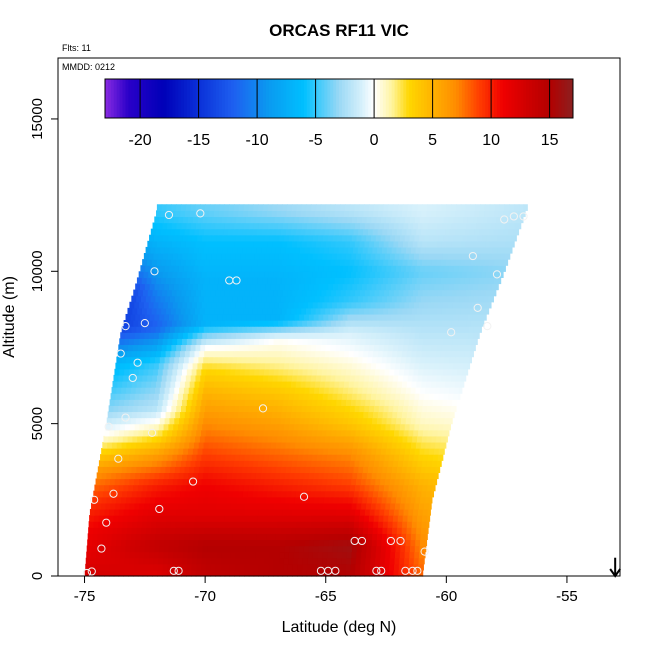 The width and height of the screenshot is (650, 650). Describe the element at coordinates (339, 113) in the screenshot. I see `colorbar: -20 -15 -10 -5 0 5 10 15` at that location.